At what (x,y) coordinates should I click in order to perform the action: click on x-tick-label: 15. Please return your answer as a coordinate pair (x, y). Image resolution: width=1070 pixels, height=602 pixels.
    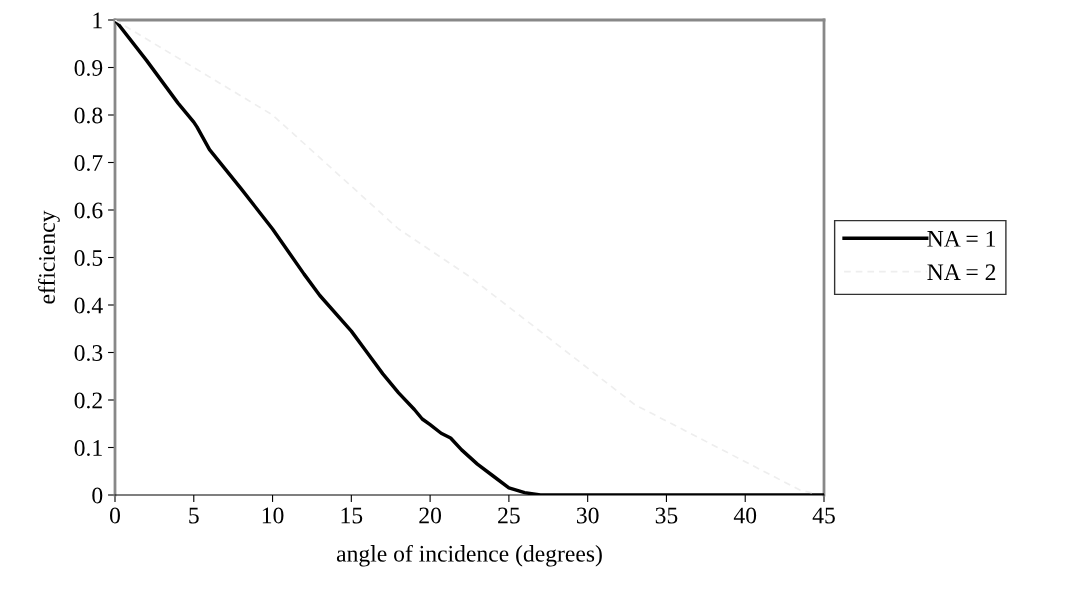
    Looking at the image, I should click on (352, 515).